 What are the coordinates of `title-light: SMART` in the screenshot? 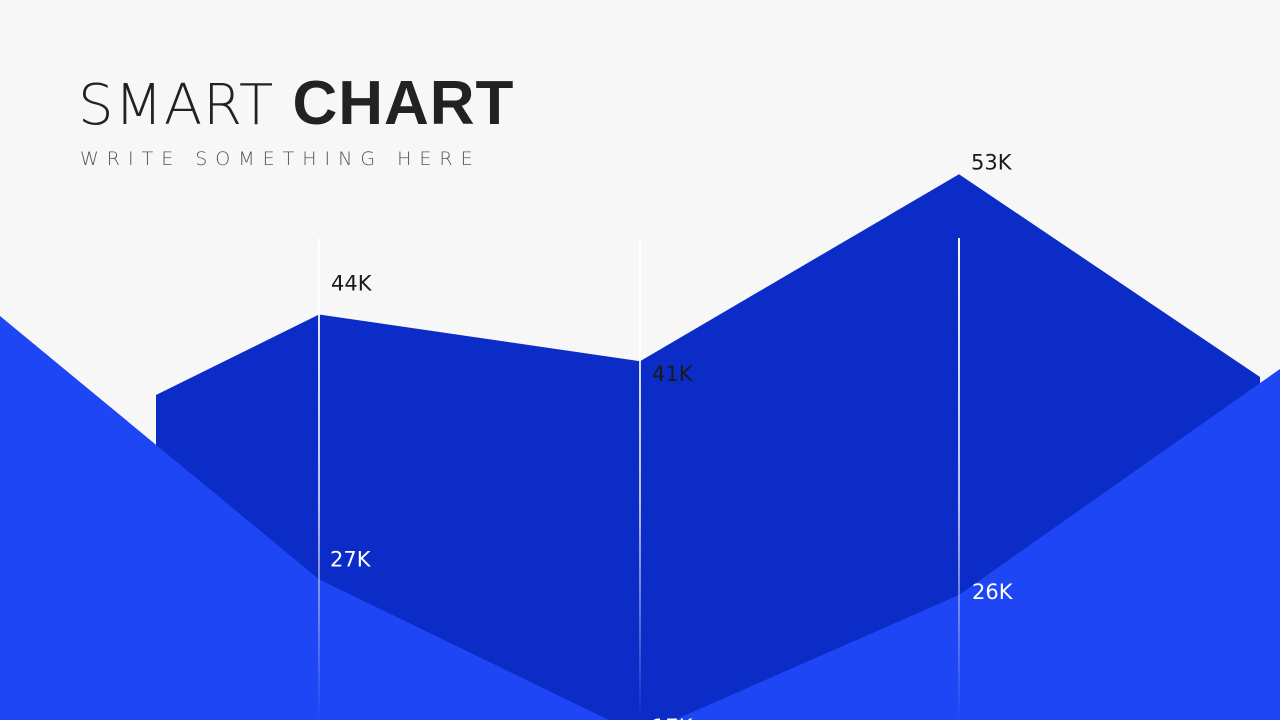 It's located at (176, 105).